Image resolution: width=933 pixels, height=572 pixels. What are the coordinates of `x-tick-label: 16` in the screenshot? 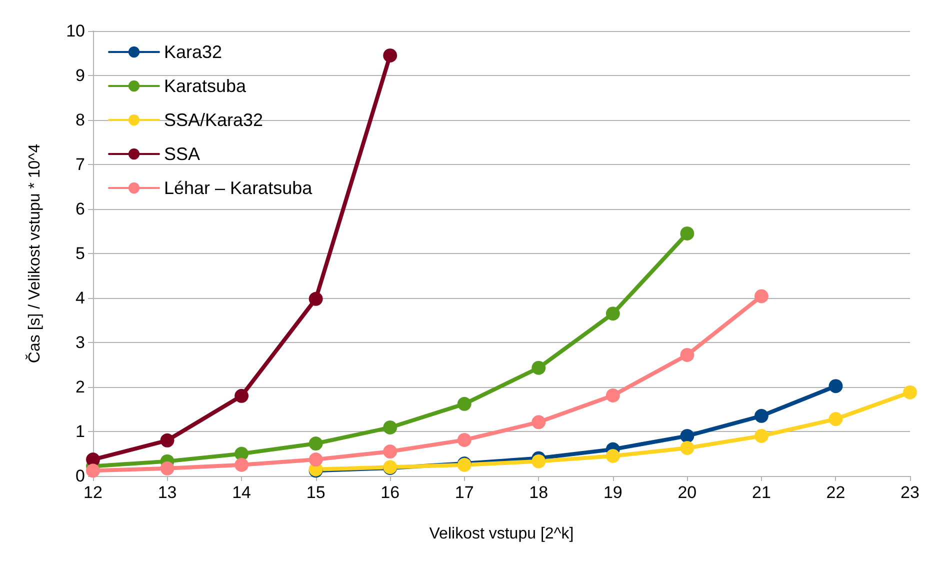 It's located at (390, 492).